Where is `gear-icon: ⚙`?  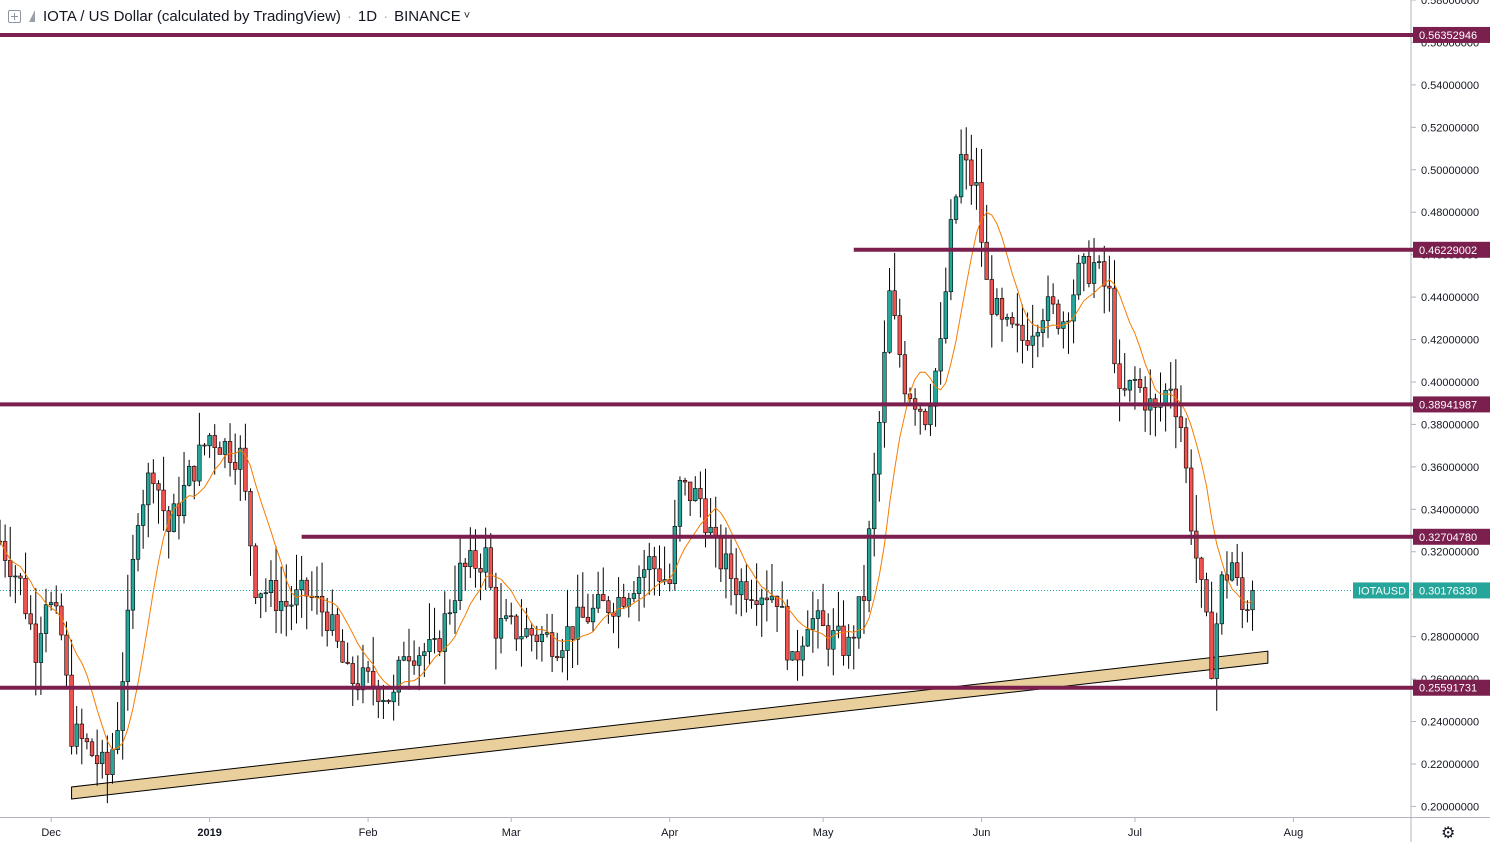
gear-icon: ⚙ is located at coordinates (1448, 833).